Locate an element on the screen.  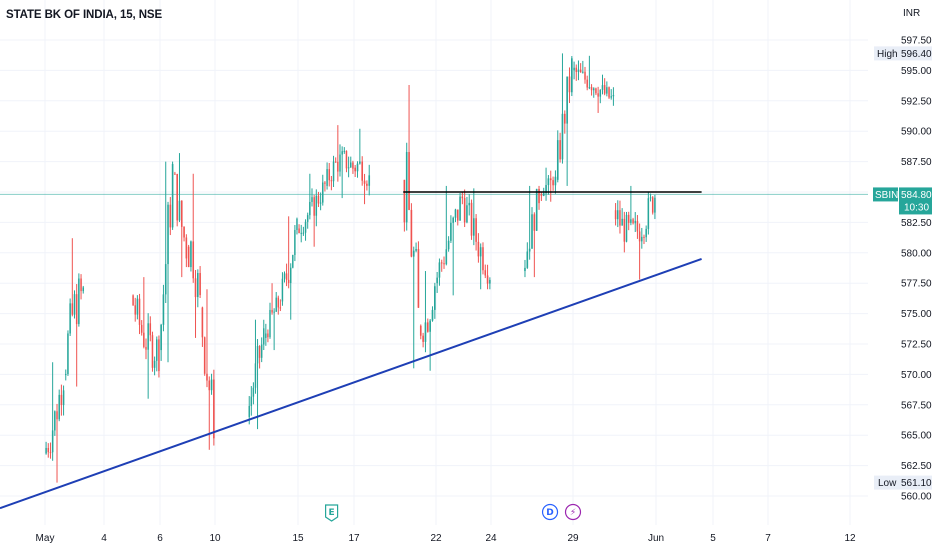
x-tick-label: May is located at coordinates (45, 538).